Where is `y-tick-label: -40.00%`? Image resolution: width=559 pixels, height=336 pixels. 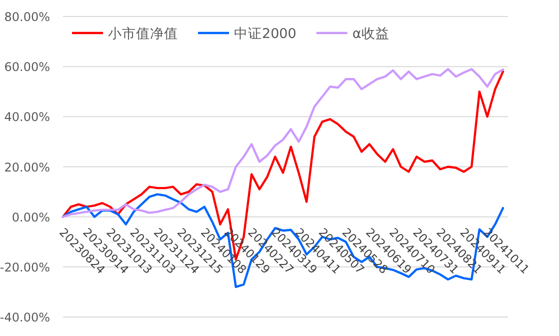 y-tick-label: -40.00% is located at coordinates (25, 317).